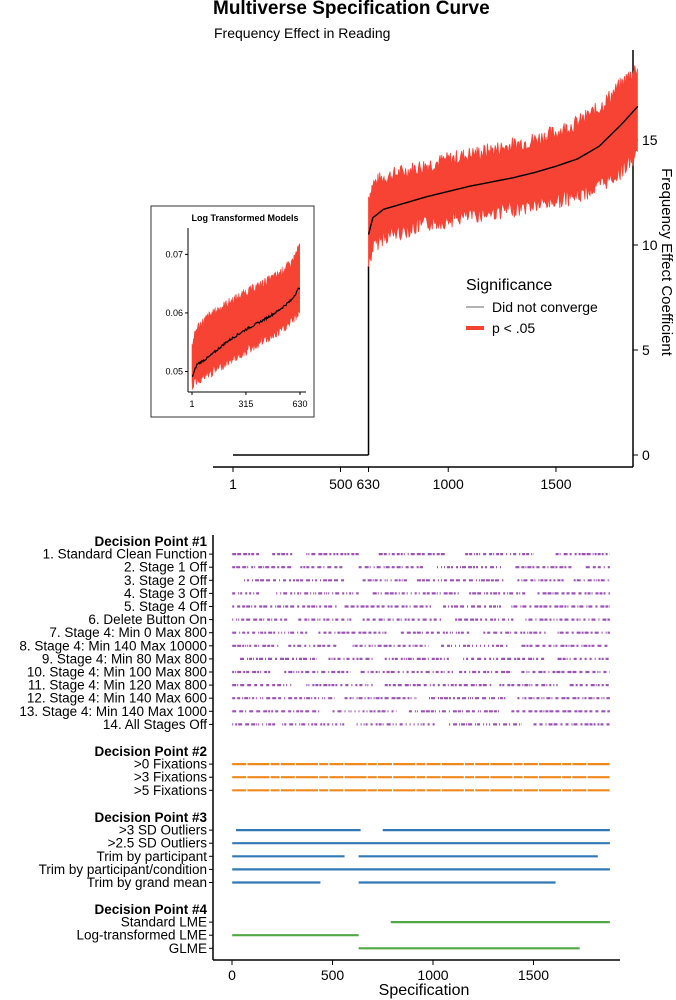  Describe the element at coordinates (150, 909) in the screenshot. I see `group-title: Decision Point #4` at that location.